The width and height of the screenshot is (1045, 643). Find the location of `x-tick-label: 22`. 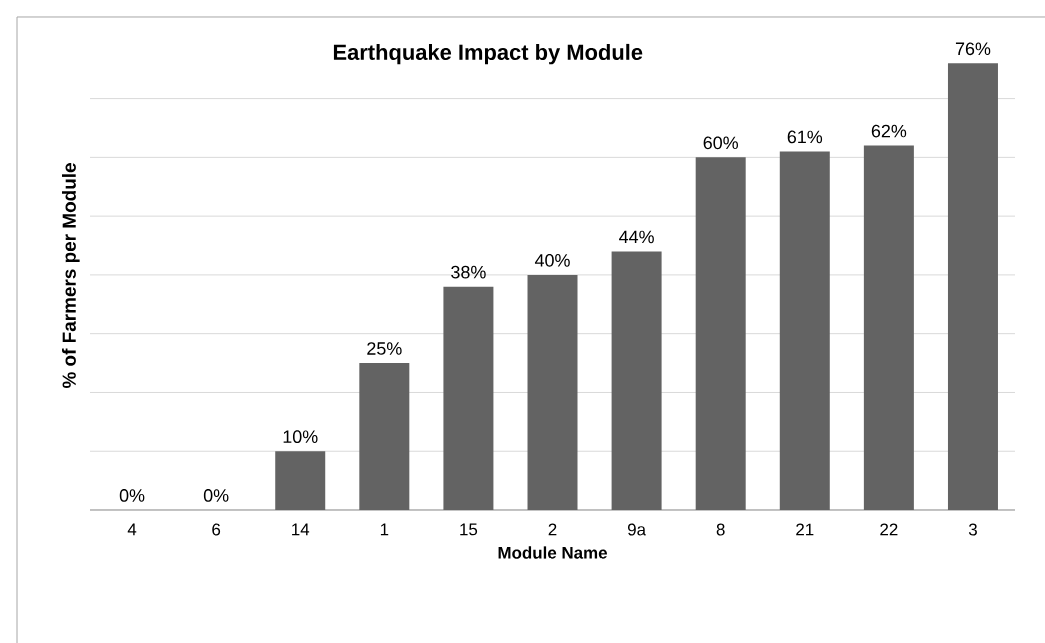

x-tick-label: 22 is located at coordinates (889, 529).